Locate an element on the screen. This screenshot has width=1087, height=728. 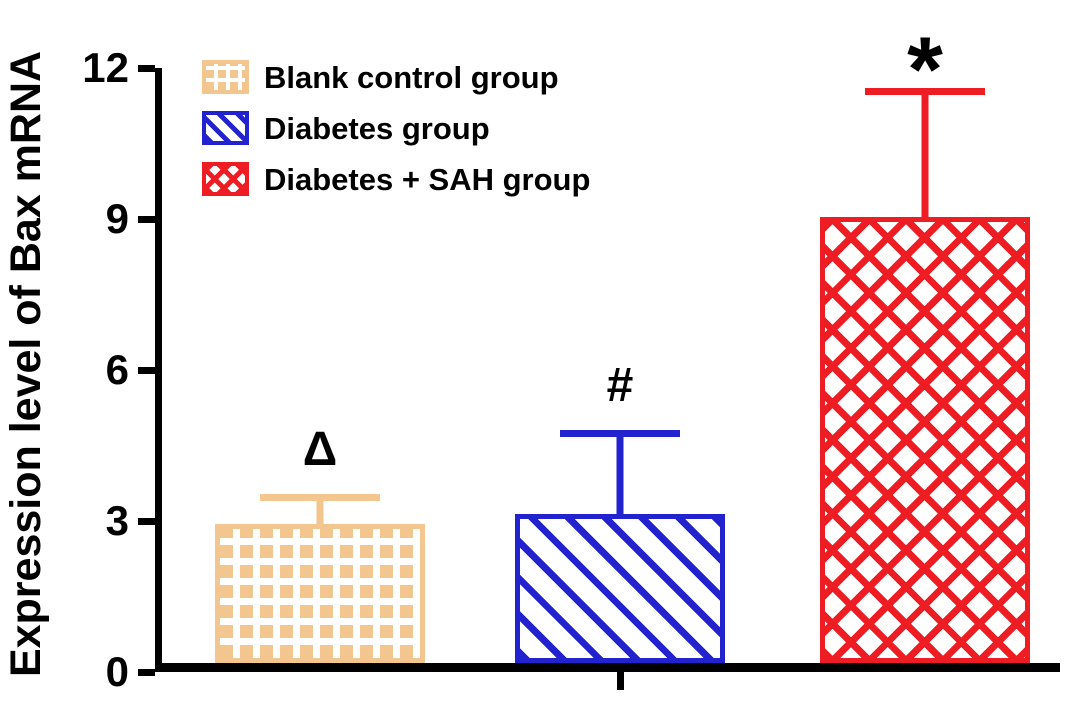
y-tick-3: 3 is located at coordinates (130, 521).